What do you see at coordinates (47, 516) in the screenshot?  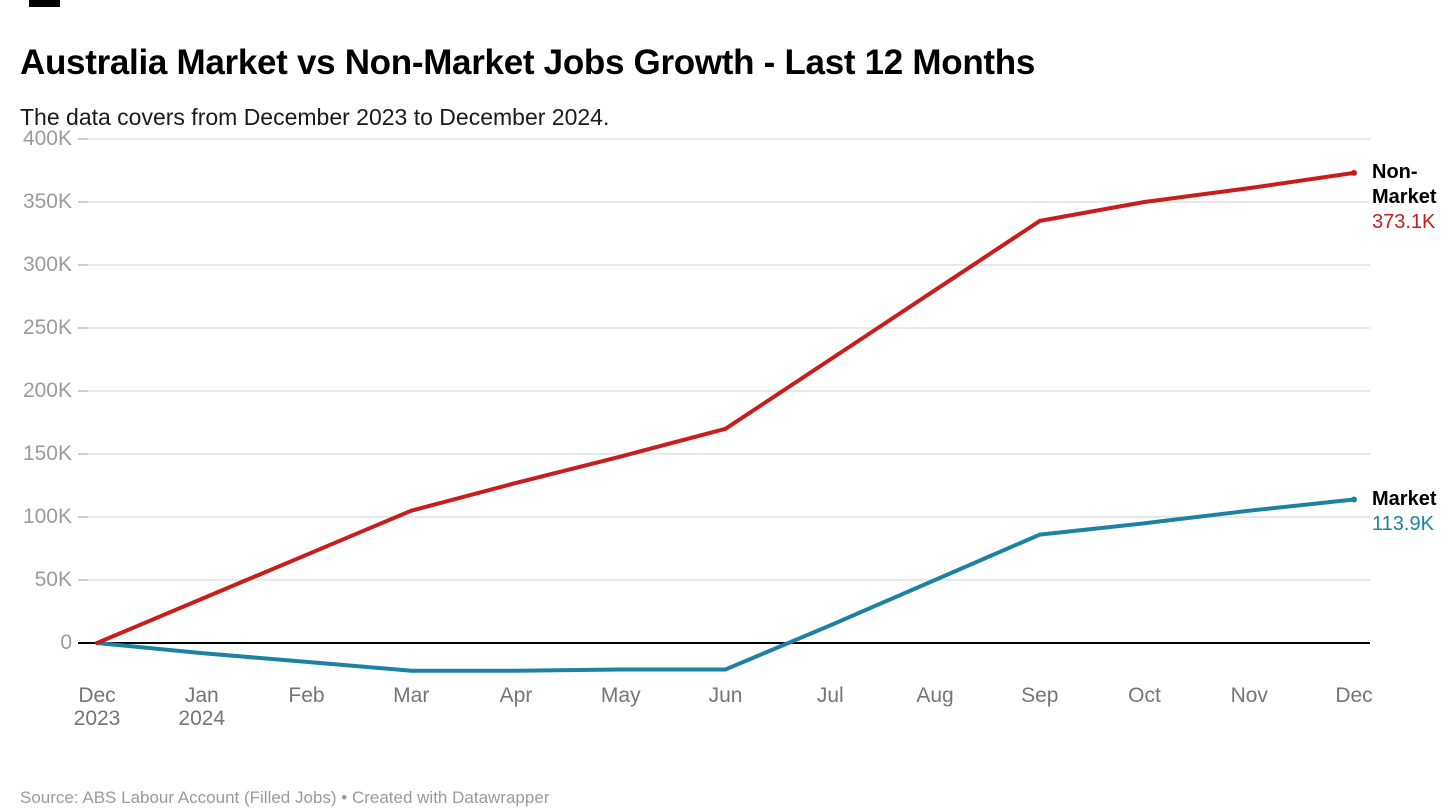 I see `y-axis-label: 100K` at bounding box center [47, 516].